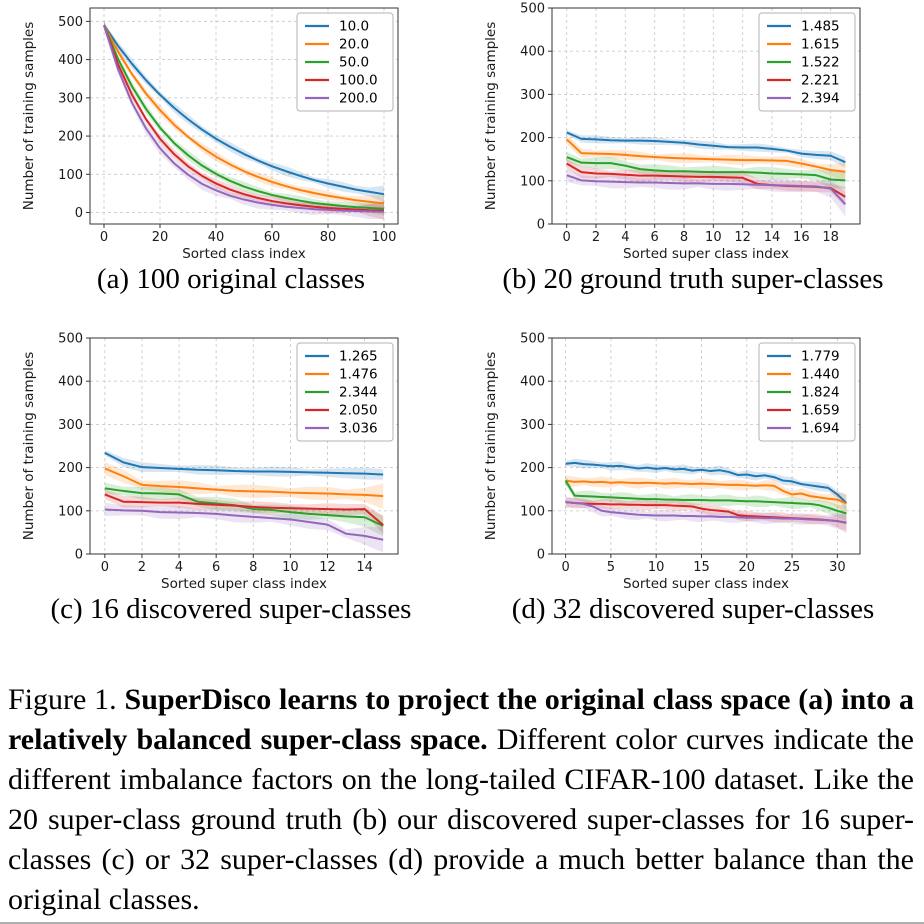 The width and height of the screenshot is (924, 924). I want to click on svg-text: 1.476, so click(358, 375).